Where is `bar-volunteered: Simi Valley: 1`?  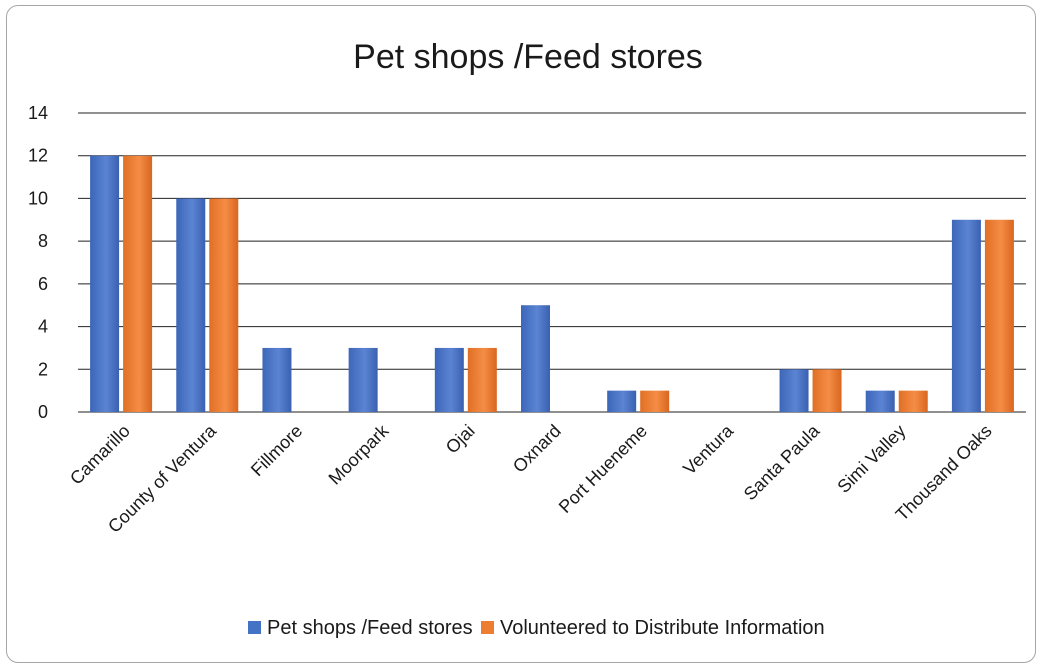
bar-volunteered: Simi Valley: 1 is located at coordinates (913, 401).